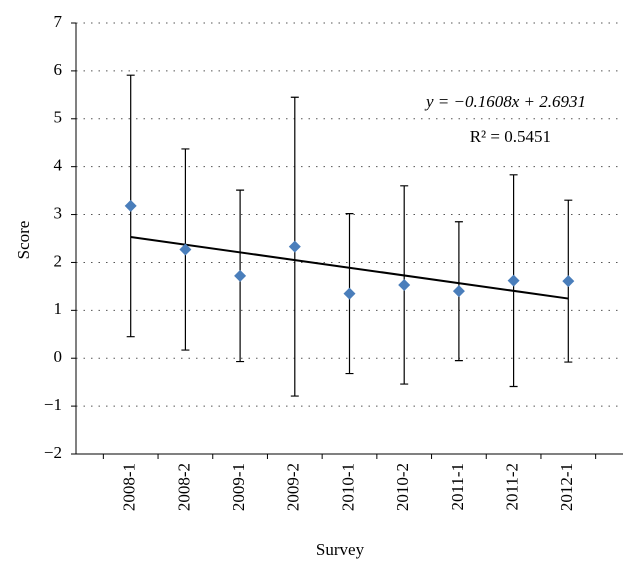 The height and width of the screenshot is (578, 637). What do you see at coordinates (58, 308) in the screenshot?
I see `y-tick-label: 1` at bounding box center [58, 308].